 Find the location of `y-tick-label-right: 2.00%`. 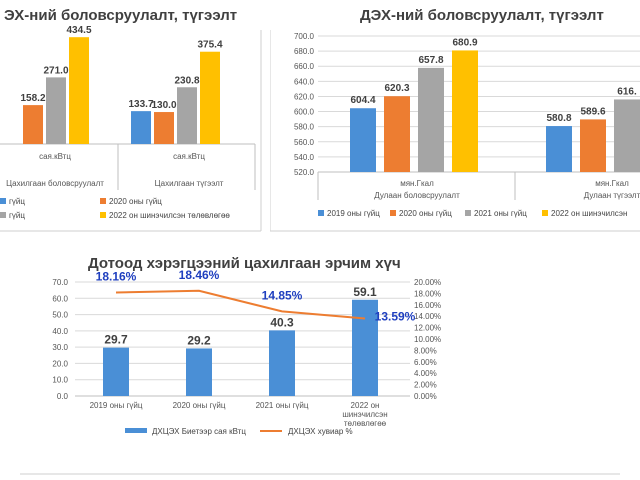

y-tick-label-right: 2.00% is located at coordinates (425, 385).